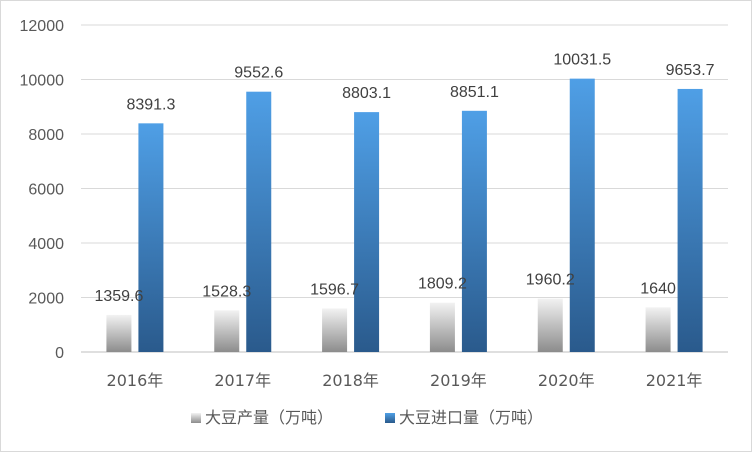  Describe the element at coordinates (350, 380) in the screenshot. I see `x-tick-label: 2018年` at that location.